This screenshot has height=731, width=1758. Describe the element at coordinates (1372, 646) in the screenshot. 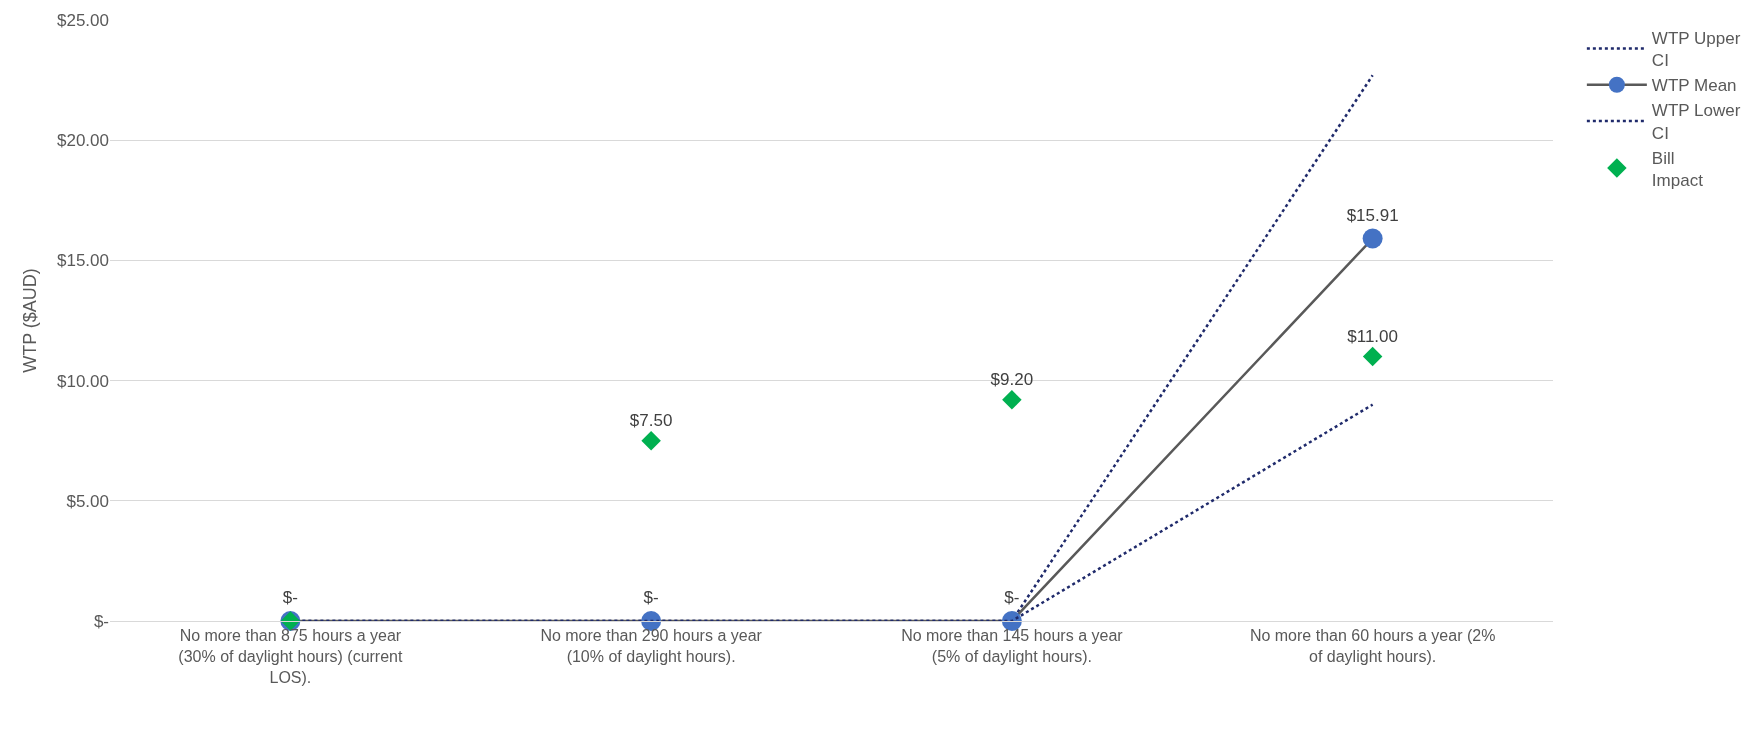

I see `x-tick-label: No more than 60 hours a year (2% of daylight hours).` at that location.